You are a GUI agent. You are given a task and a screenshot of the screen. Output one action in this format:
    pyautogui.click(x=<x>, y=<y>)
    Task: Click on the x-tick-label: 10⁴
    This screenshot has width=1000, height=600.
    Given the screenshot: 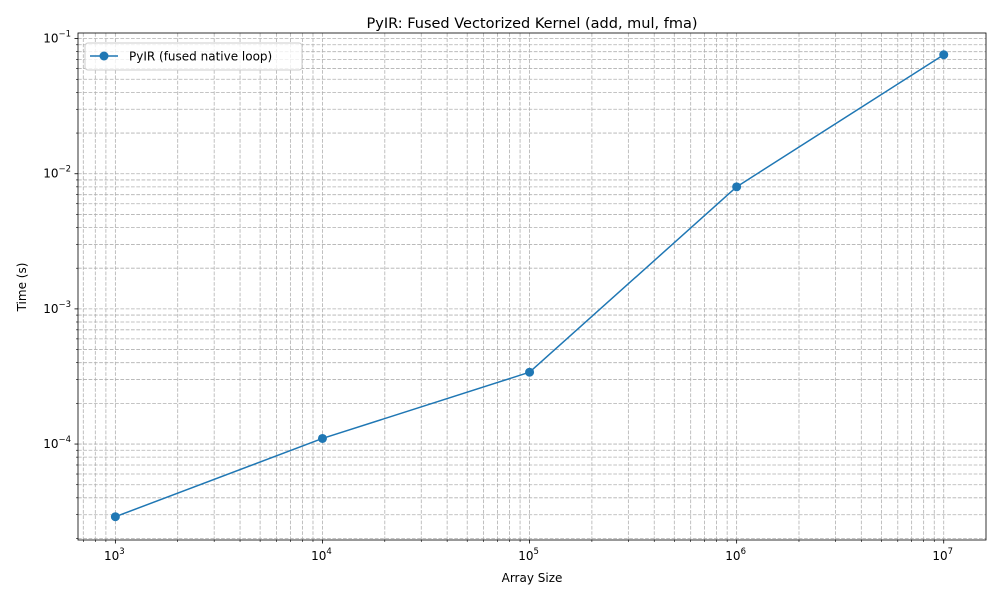 What is the action you would take?
    pyautogui.click(x=321, y=555)
    